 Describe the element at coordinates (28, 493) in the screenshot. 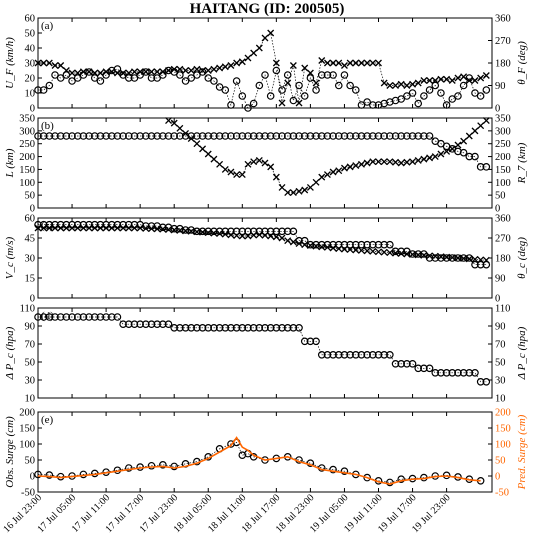

I see `y-tick-label: -50` at that location.